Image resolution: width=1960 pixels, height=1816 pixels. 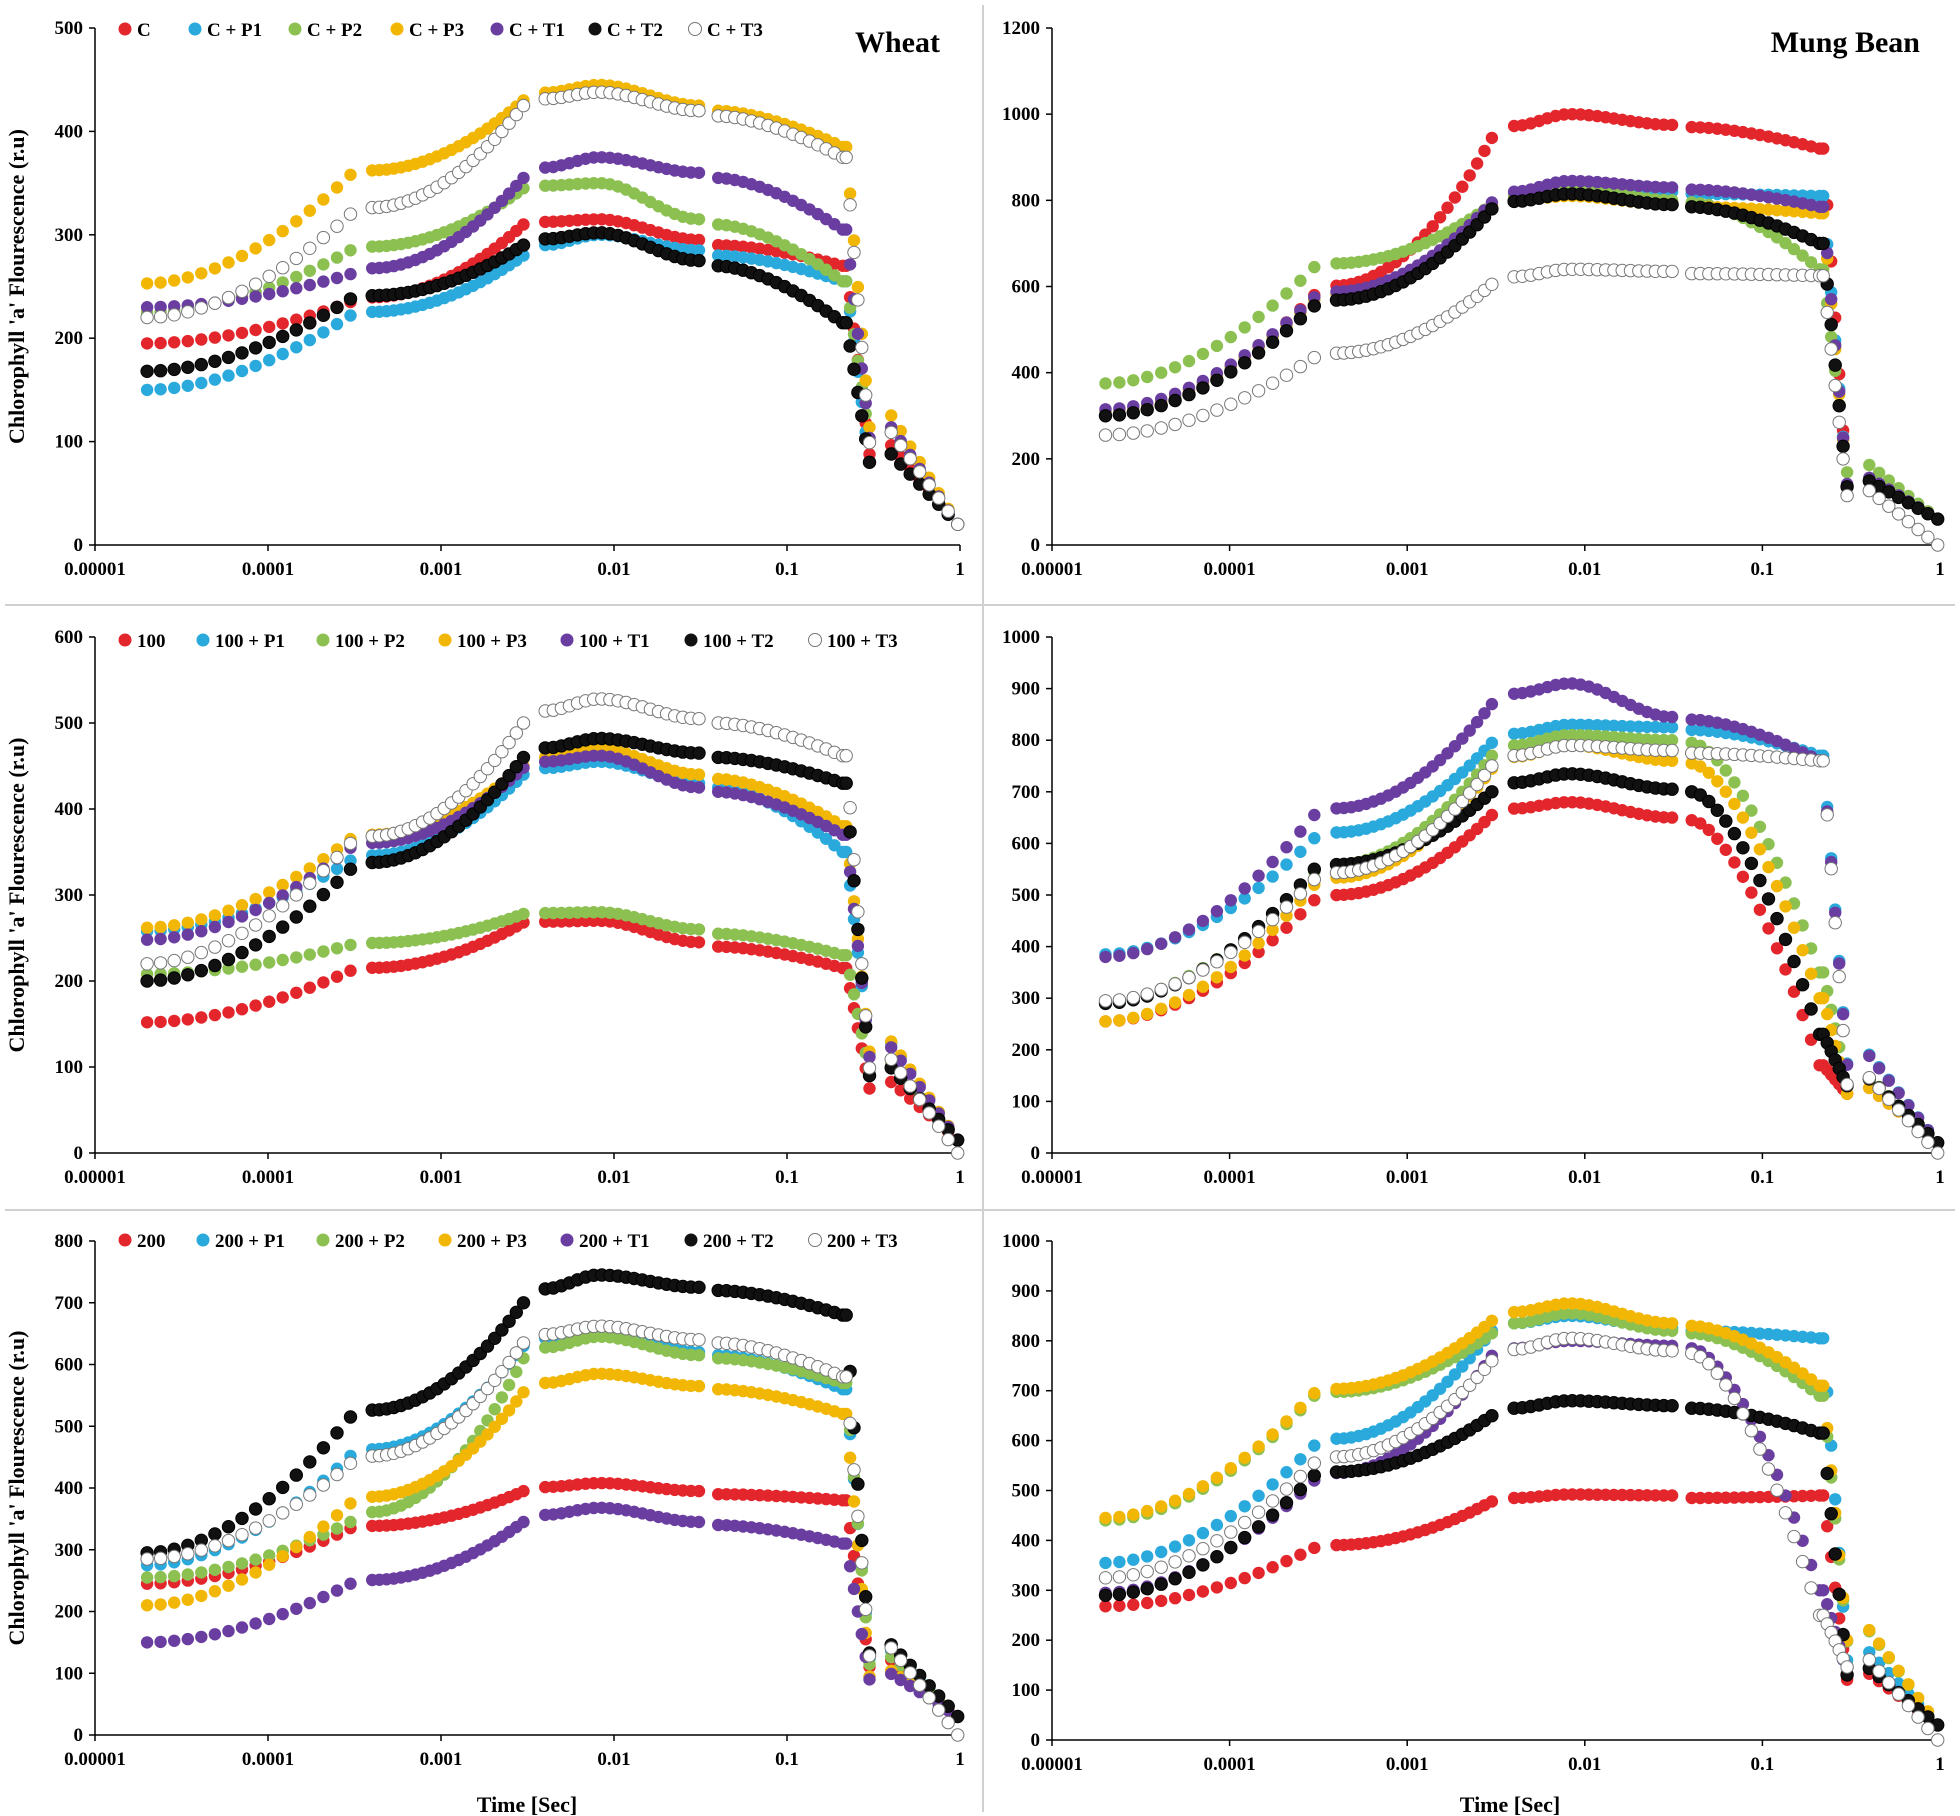 I want to click on x-tick-label: 1, so click(x=1940, y=1764).